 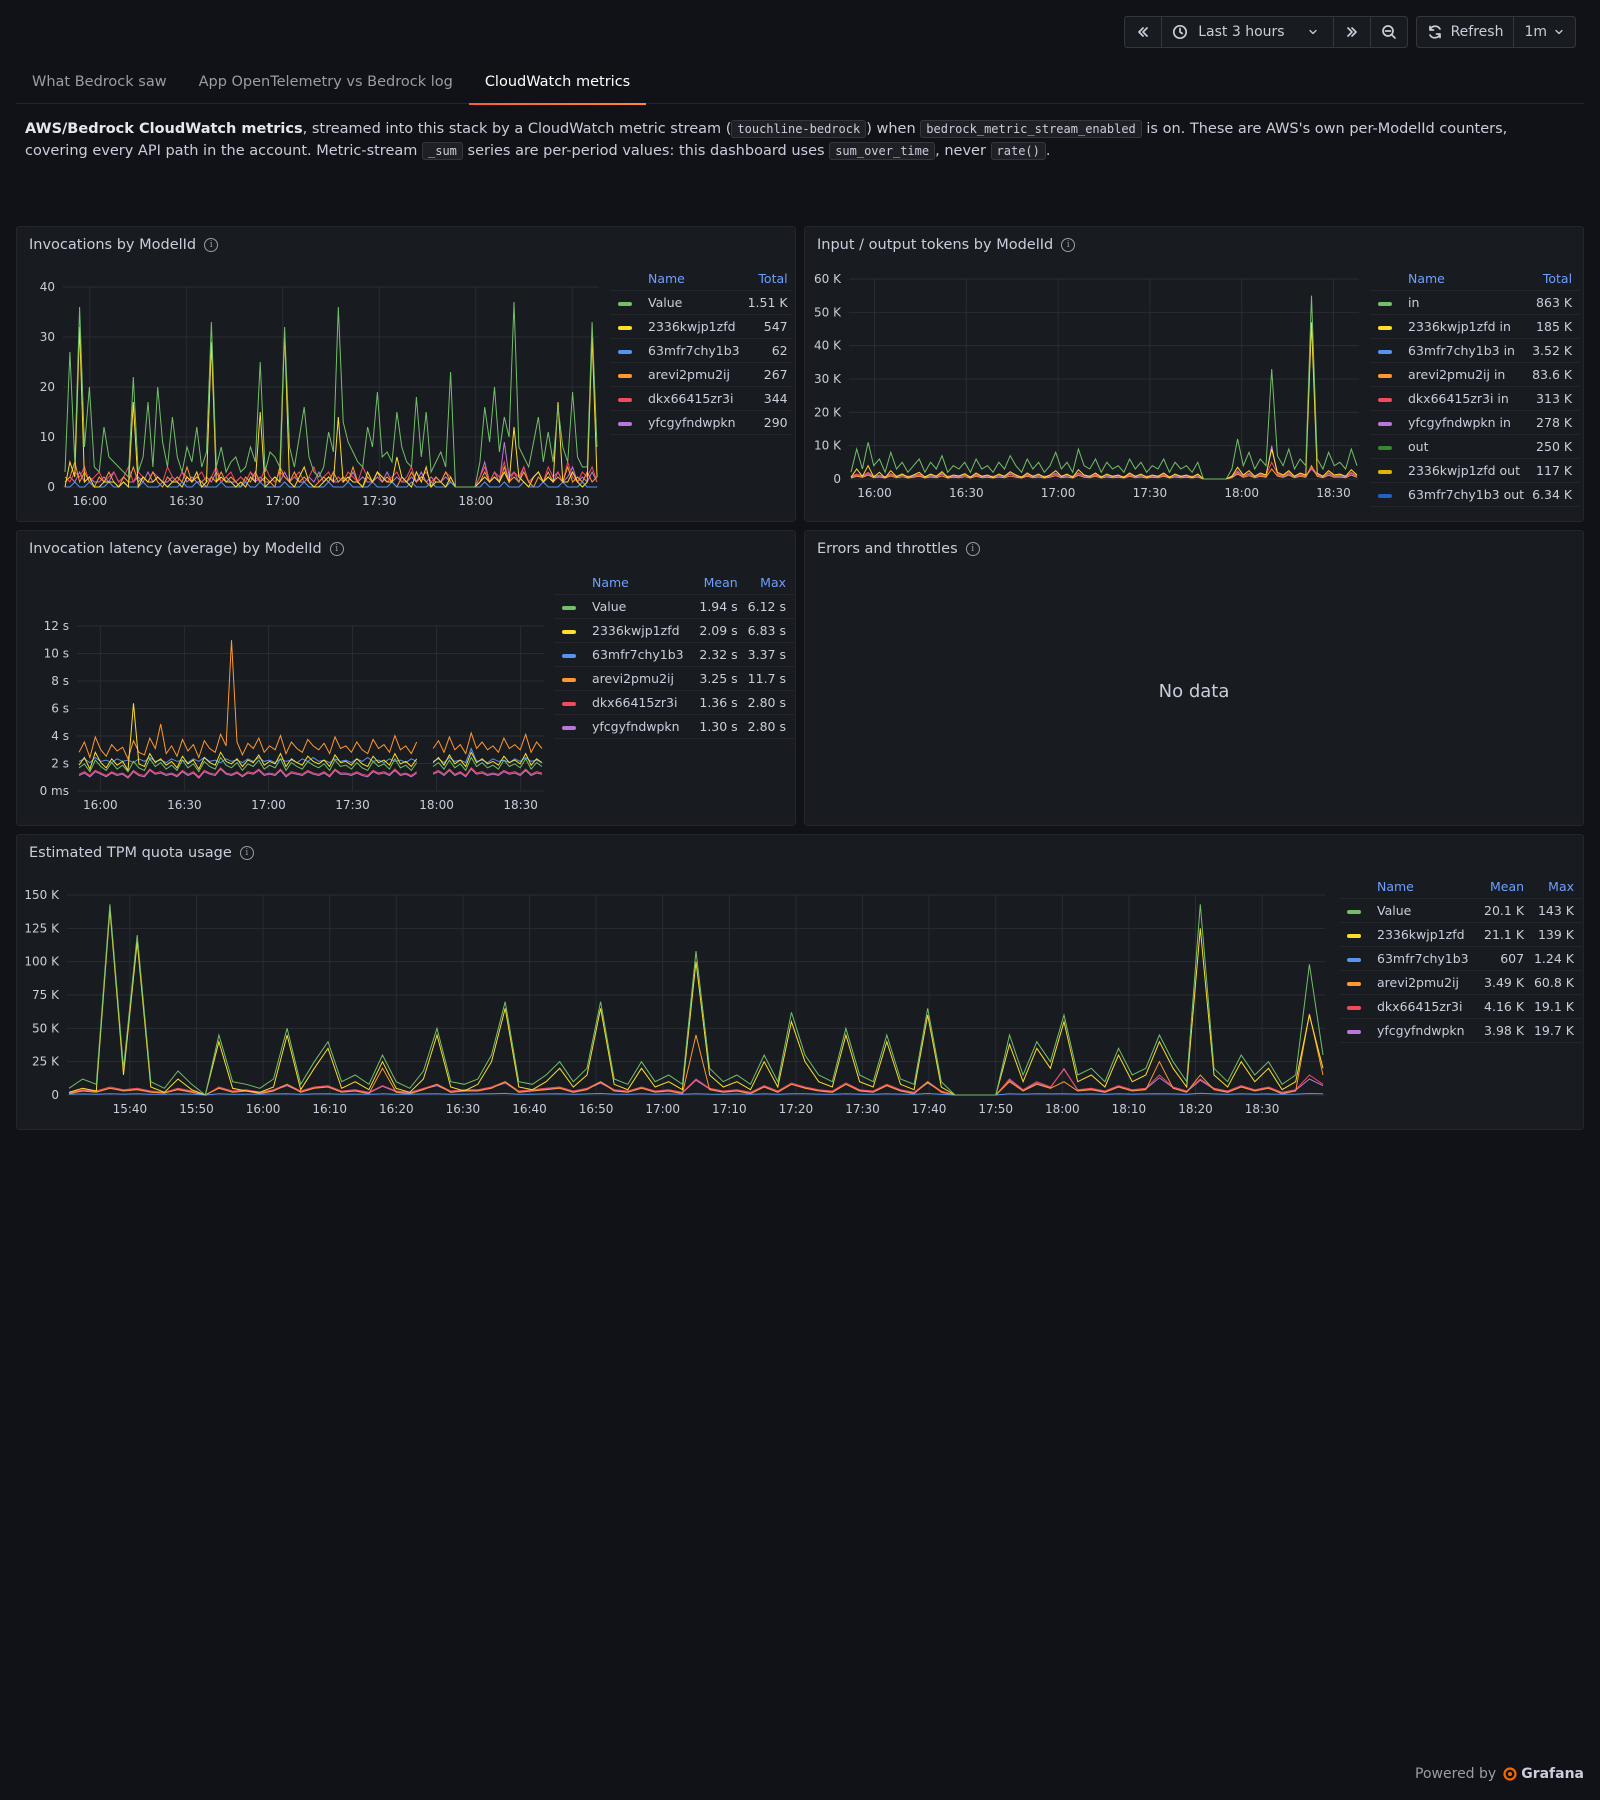 What do you see at coordinates (1543, 1774) in the screenshot?
I see `grafana-link: Grafana` at bounding box center [1543, 1774].